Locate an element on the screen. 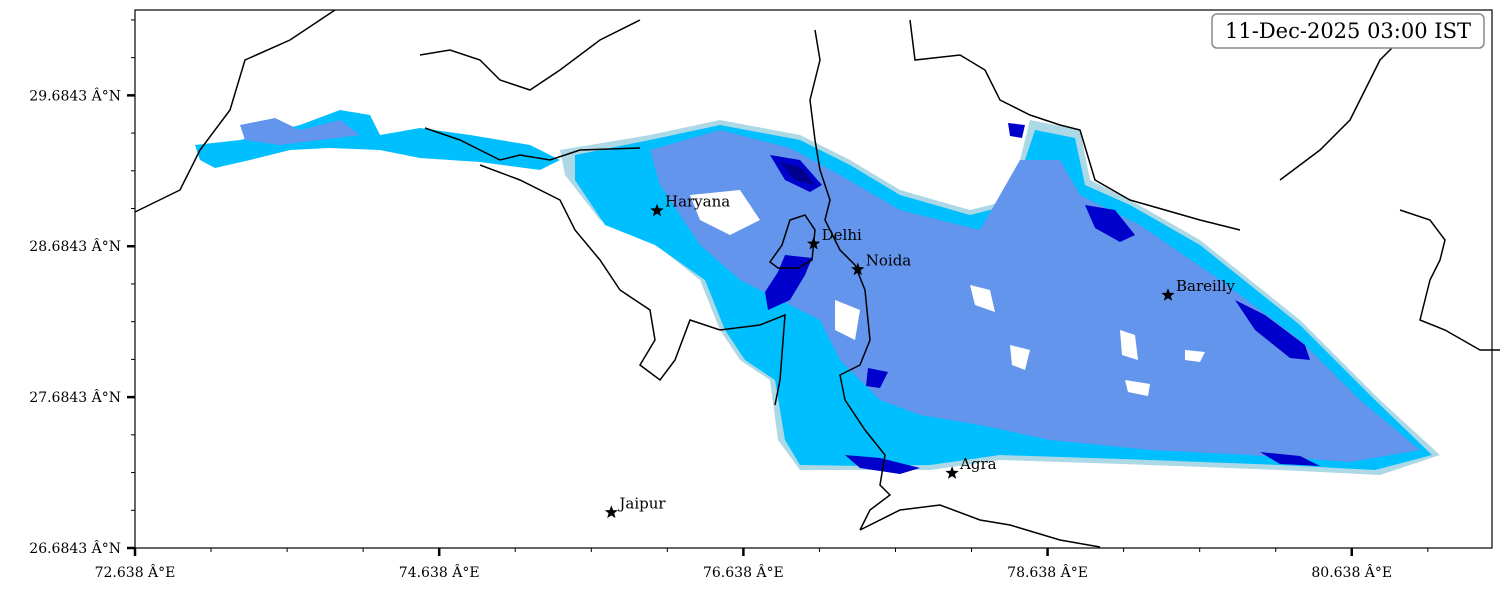 The height and width of the screenshot is (591, 1501). precip-core-agra is located at coordinates (882, 464).